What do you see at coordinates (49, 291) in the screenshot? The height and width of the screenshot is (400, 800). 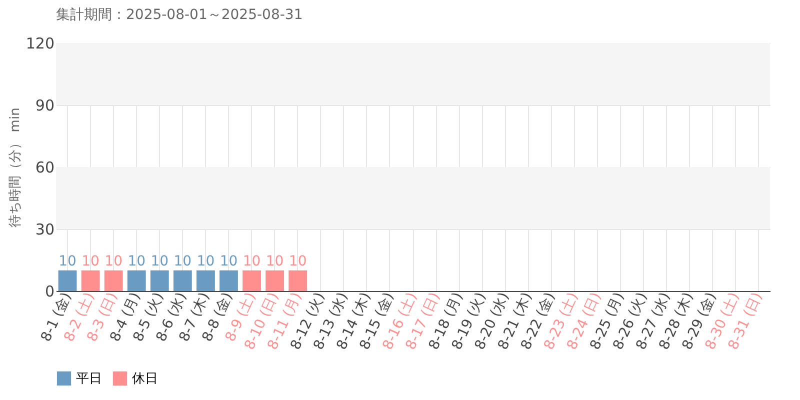 I see `y-tick-label: 0` at bounding box center [49, 291].